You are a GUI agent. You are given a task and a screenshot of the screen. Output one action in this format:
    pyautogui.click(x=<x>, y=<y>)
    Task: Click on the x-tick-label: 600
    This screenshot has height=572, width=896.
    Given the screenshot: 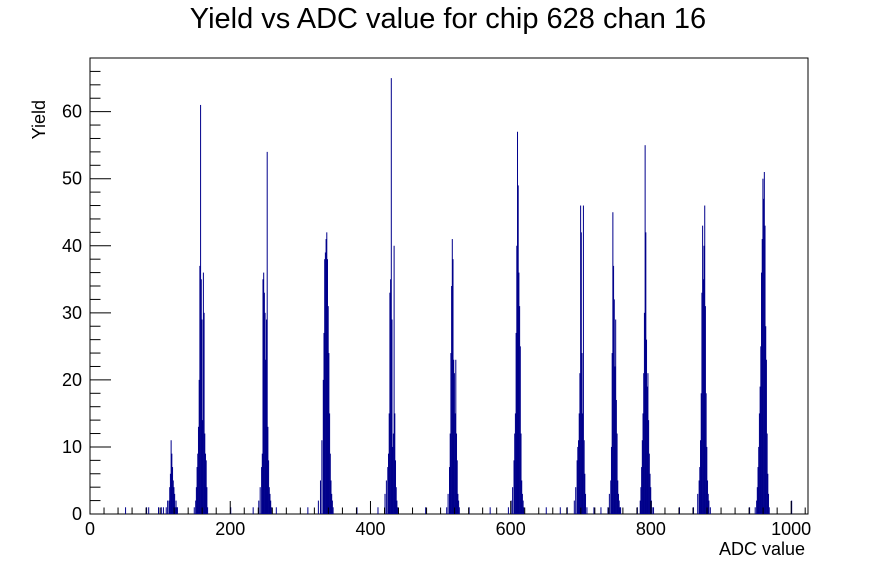 What is the action you would take?
    pyautogui.click(x=511, y=529)
    